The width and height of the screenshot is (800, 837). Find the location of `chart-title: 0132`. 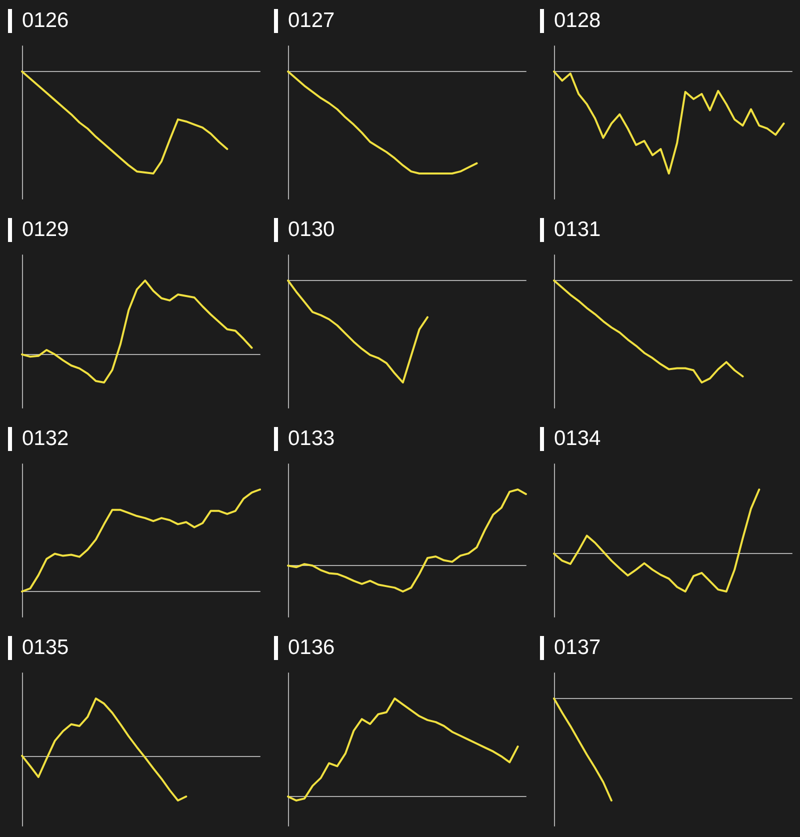

chart-title: 0132 is located at coordinates (45, 439).